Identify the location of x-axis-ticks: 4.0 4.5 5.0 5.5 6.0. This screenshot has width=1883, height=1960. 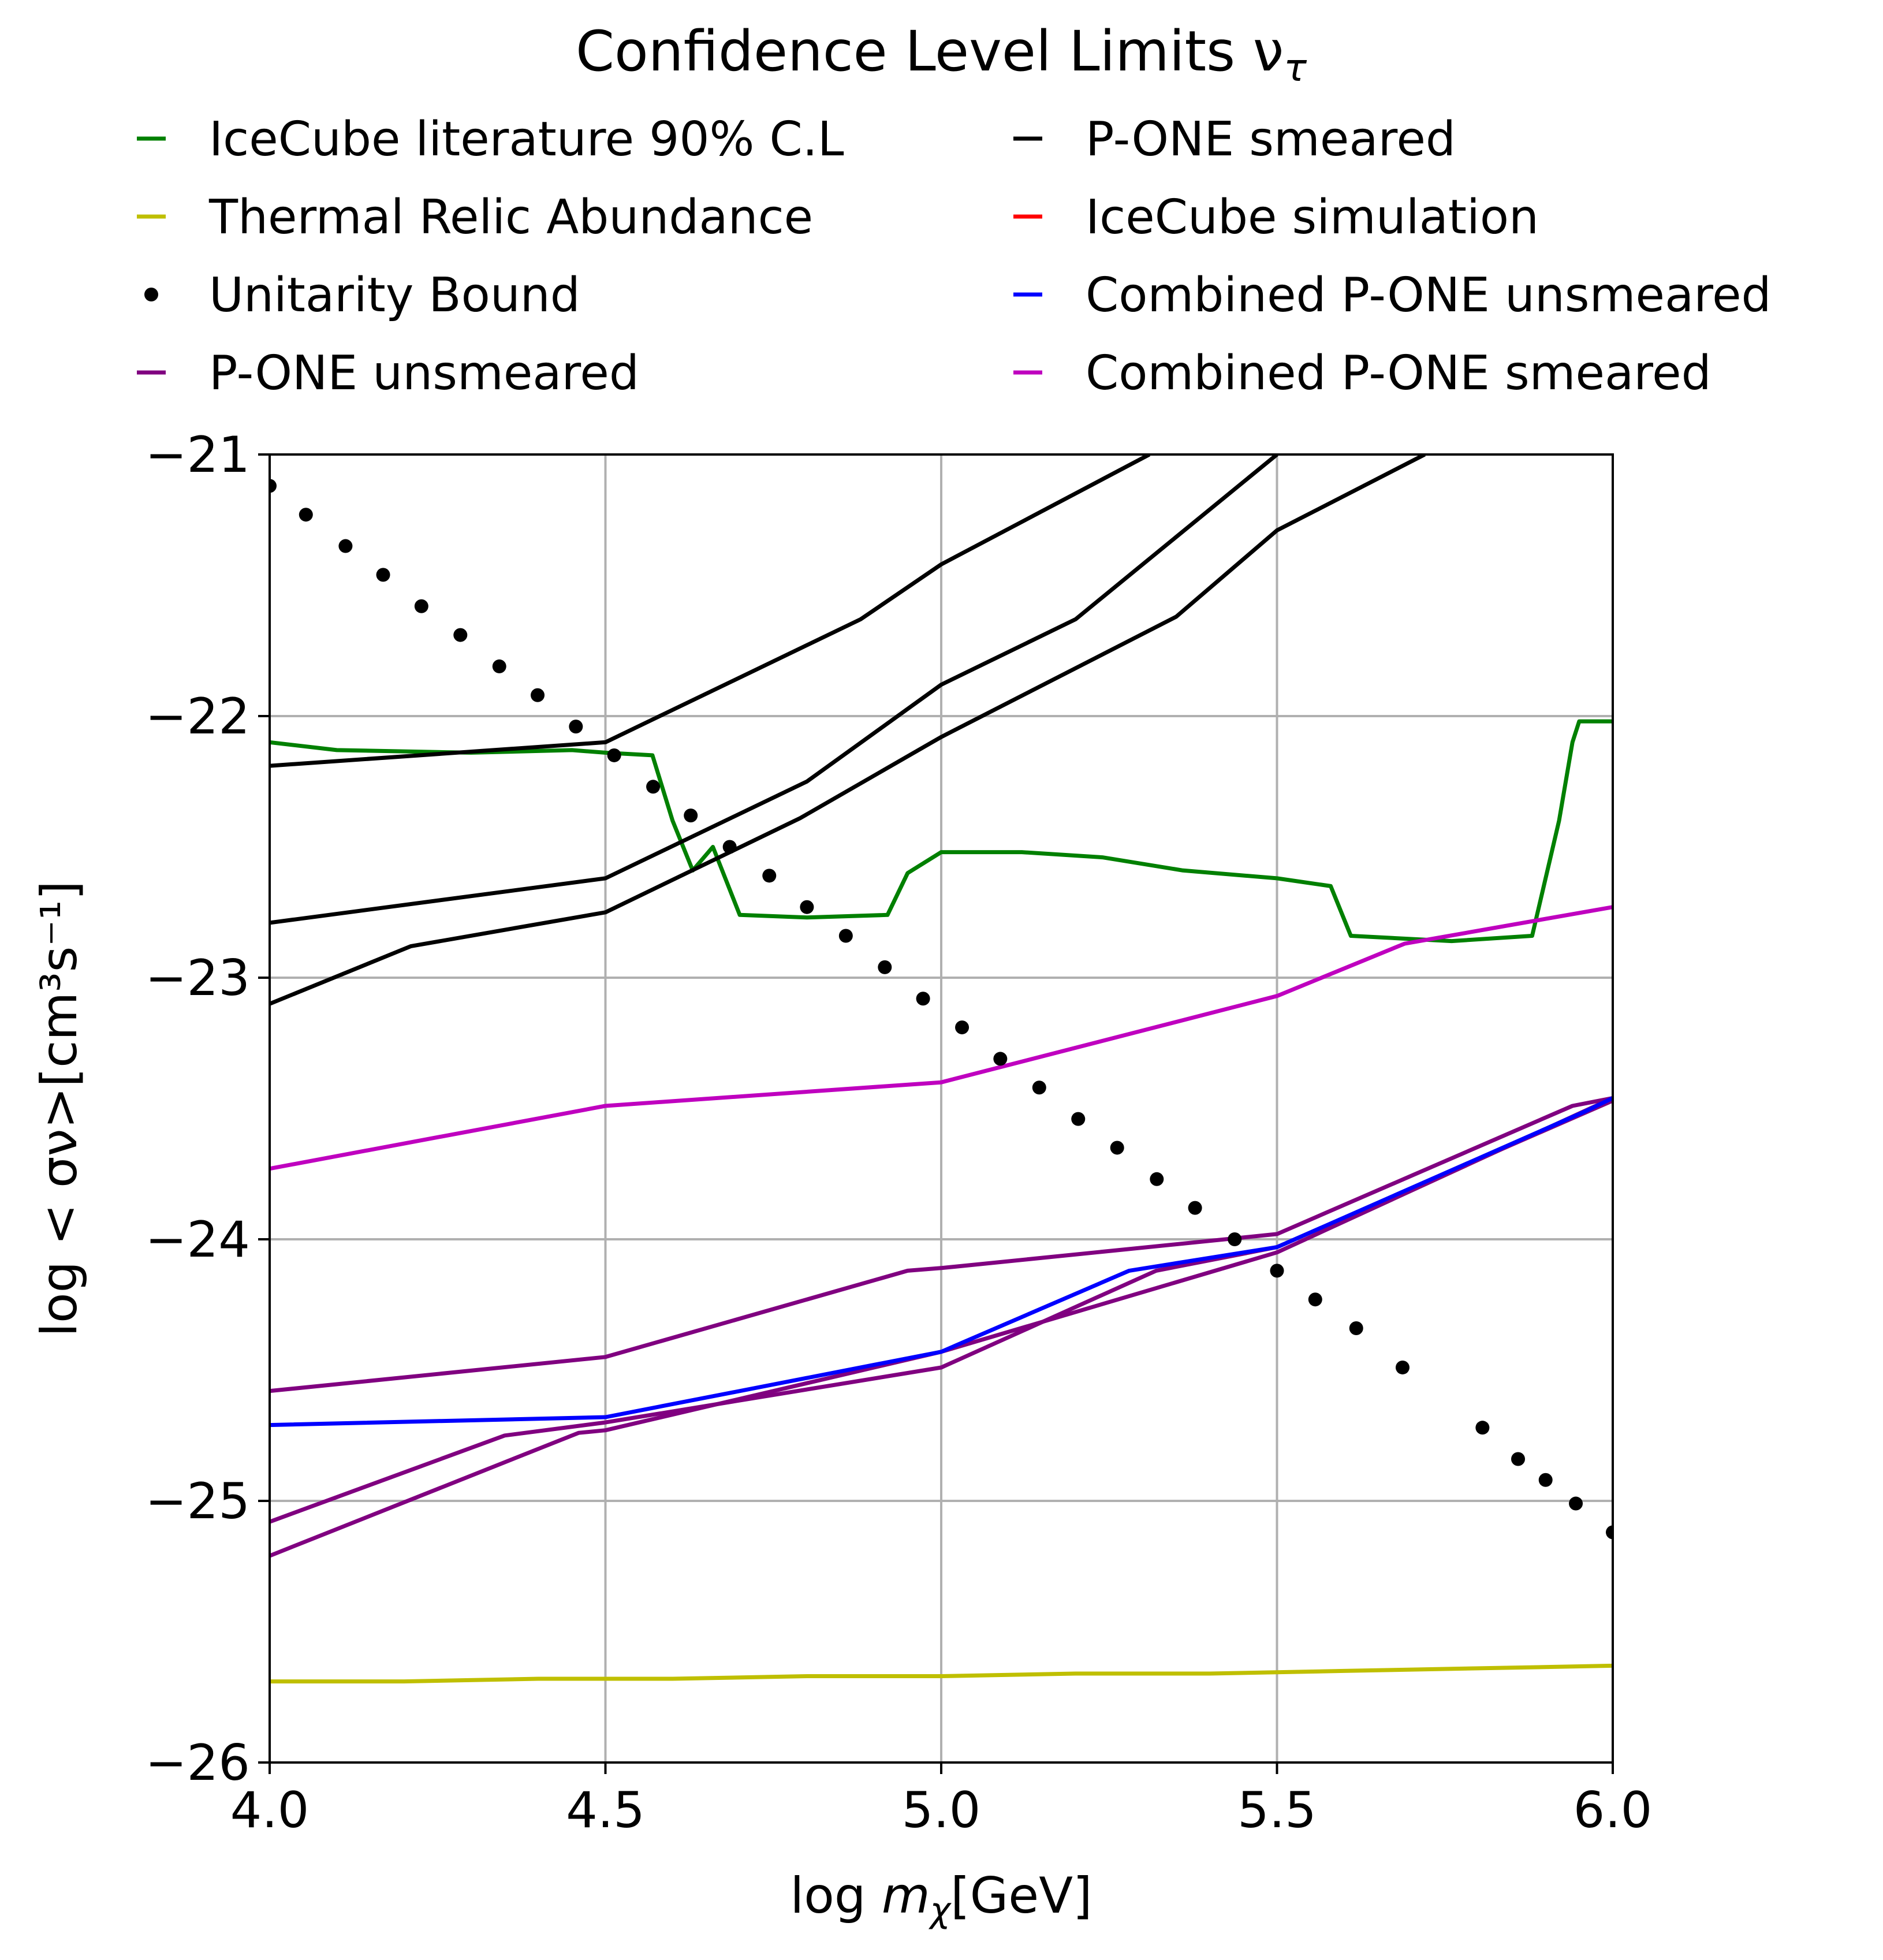
(941, 1801).